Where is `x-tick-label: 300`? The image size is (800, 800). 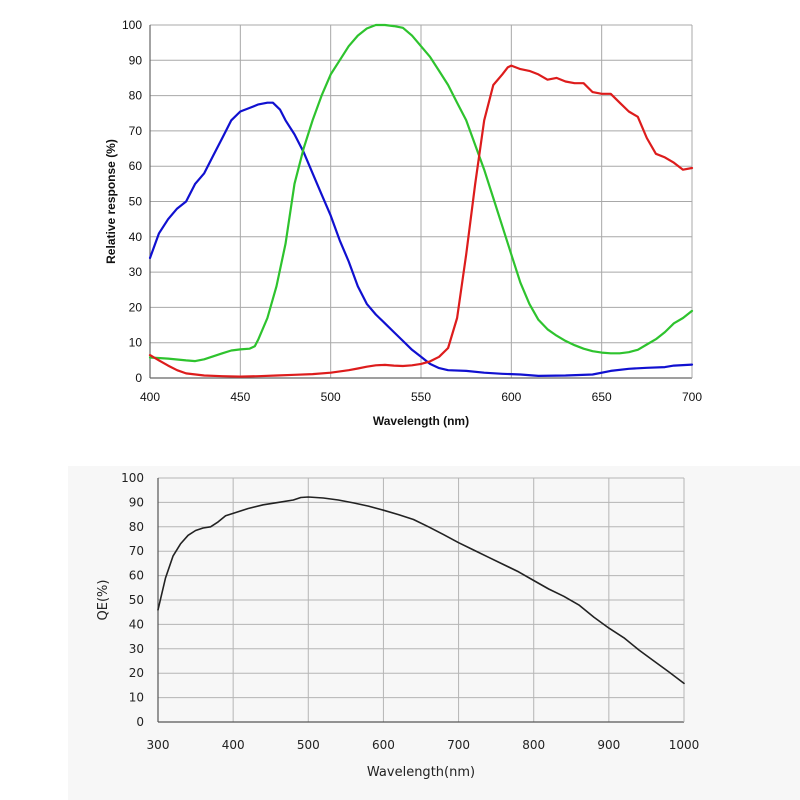 x-tick-label: 300 is located at coordinates (158, 745).